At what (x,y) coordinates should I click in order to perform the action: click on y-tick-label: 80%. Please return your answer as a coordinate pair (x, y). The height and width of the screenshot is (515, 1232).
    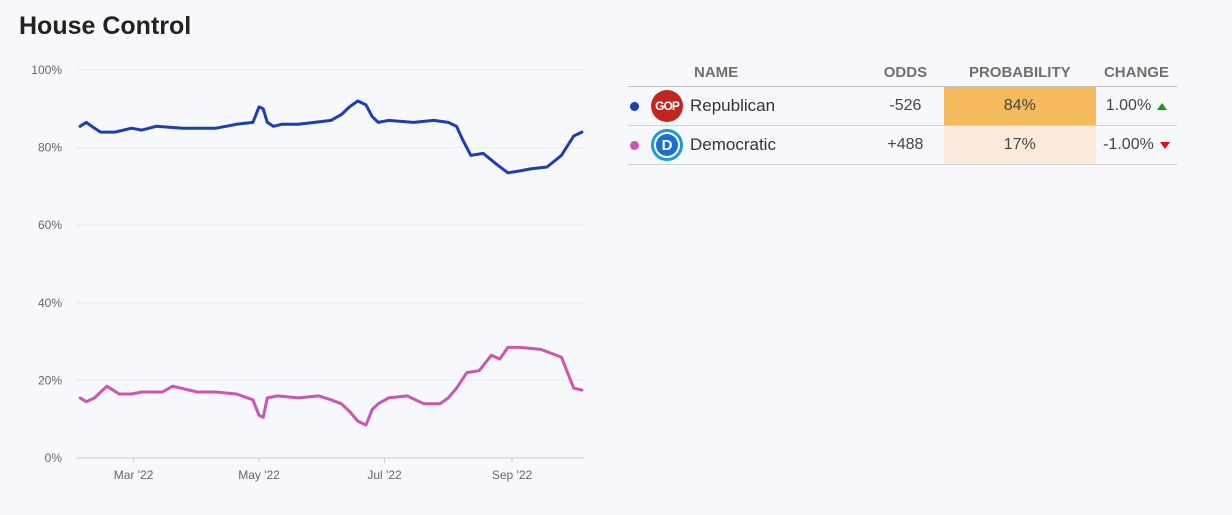
    Looking at the image, I should click on (50, 148).